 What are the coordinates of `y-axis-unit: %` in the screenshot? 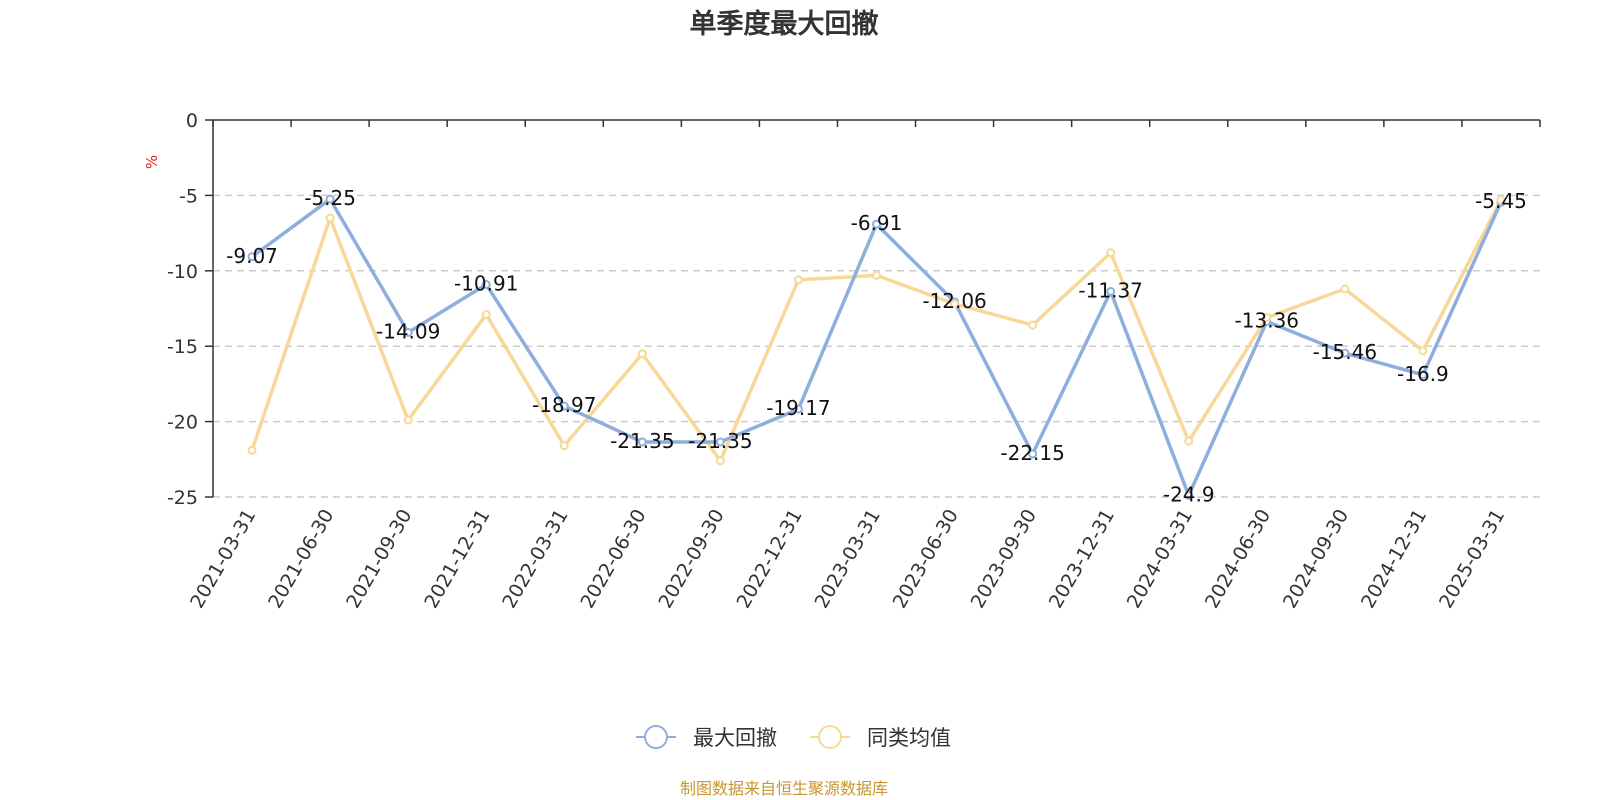 It's located at (152, 162).